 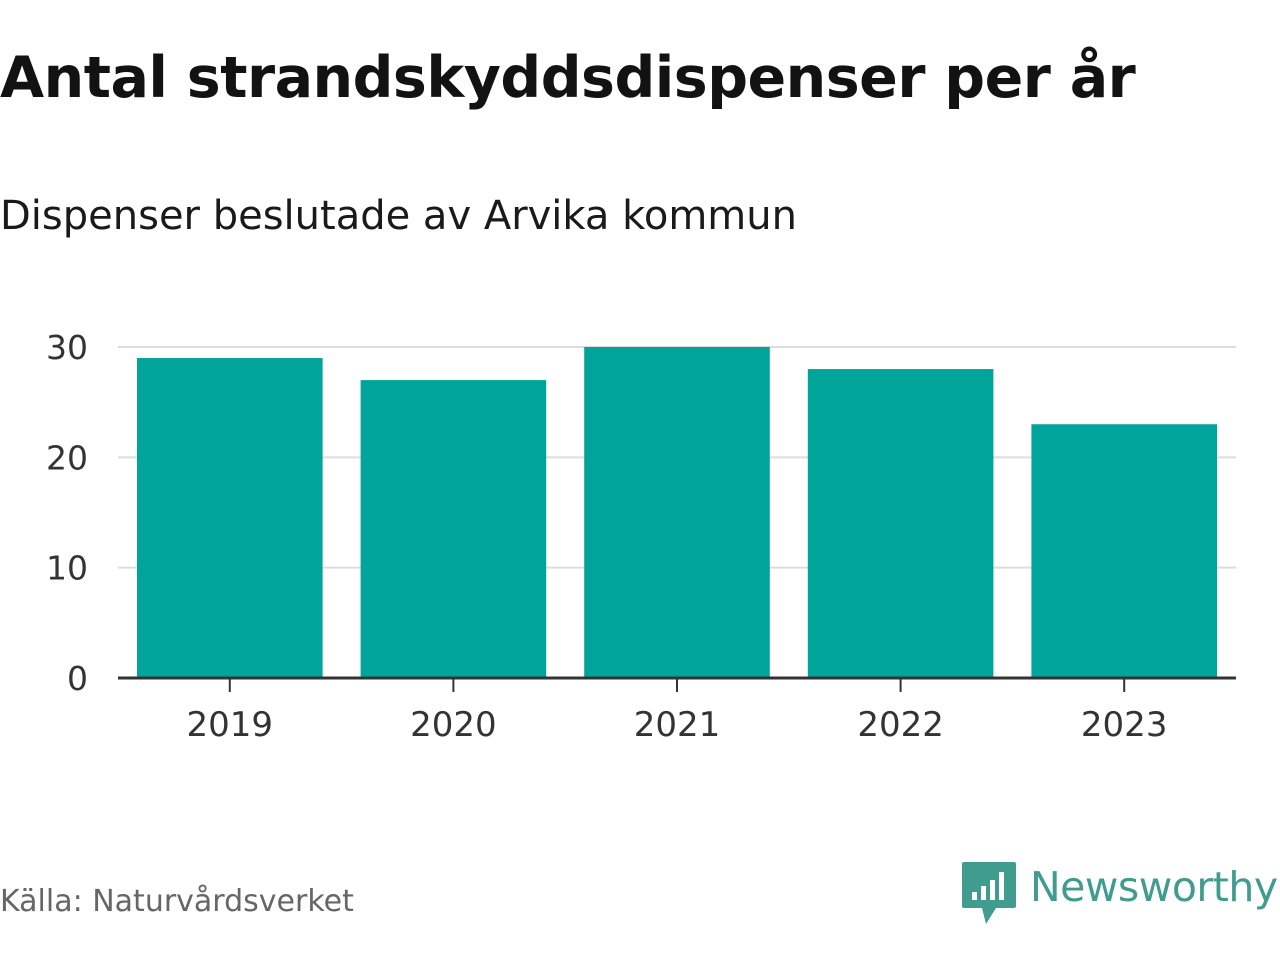 I want to click on bar-2020, so click(x=453, y=529).